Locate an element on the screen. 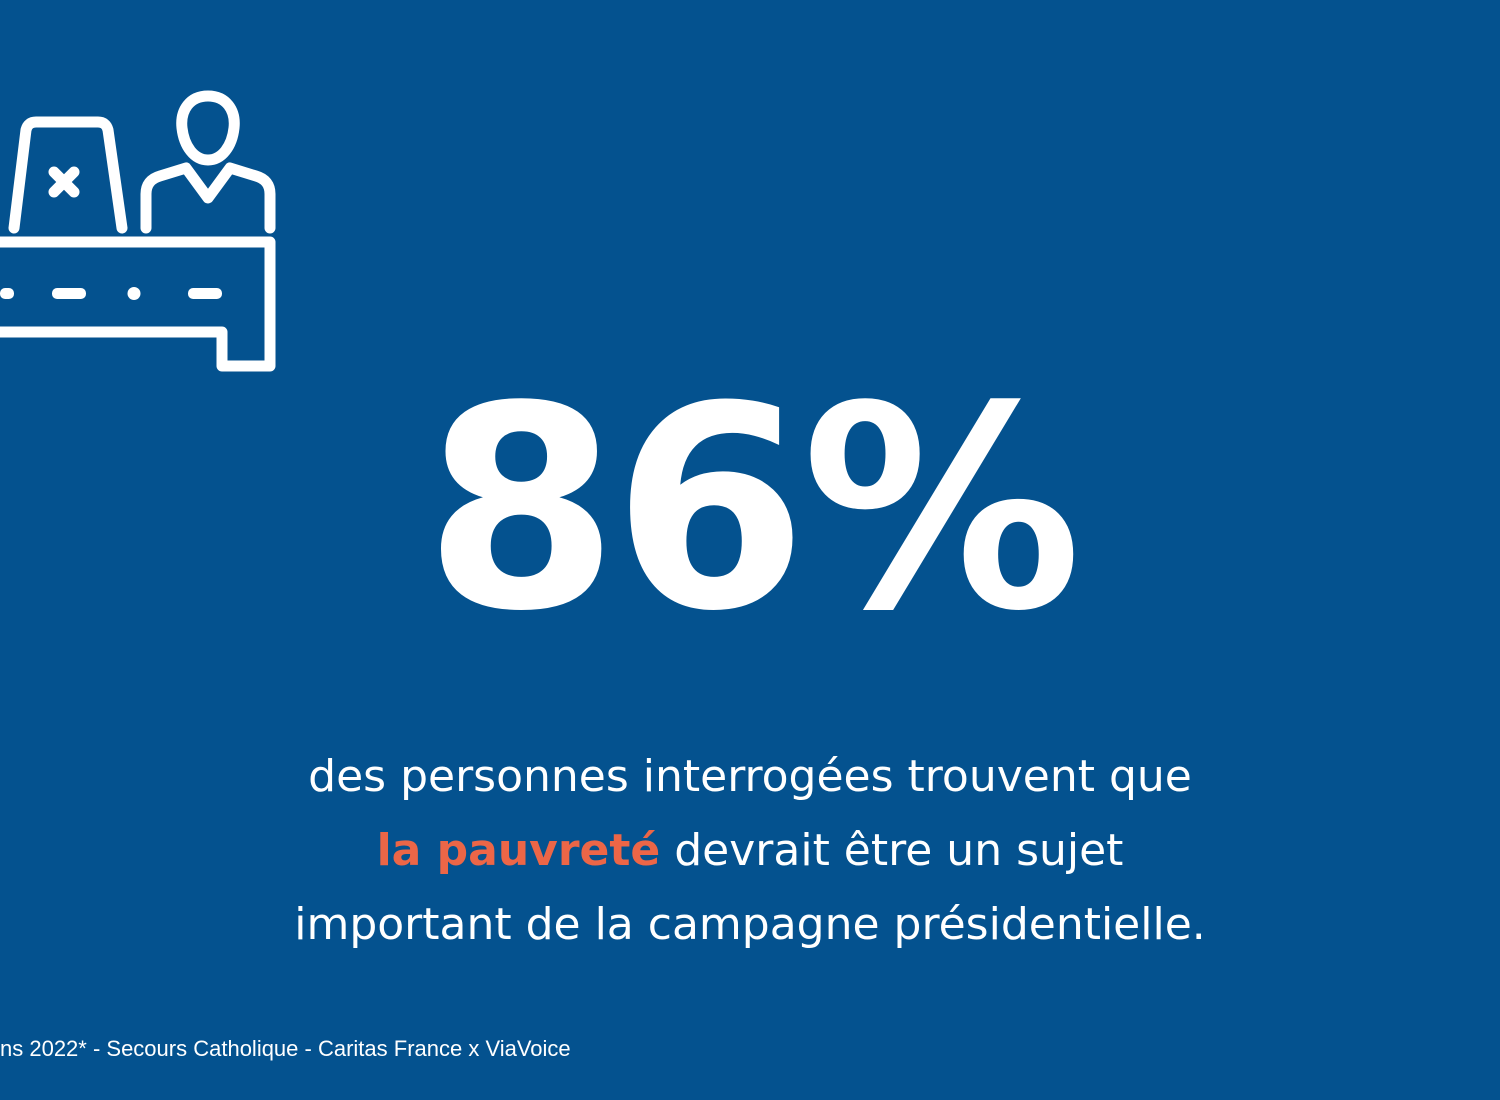 The image size is (1500, 1100). caption-line-3: important de la campagne présidentielle. is located at coordinates (750, 924).